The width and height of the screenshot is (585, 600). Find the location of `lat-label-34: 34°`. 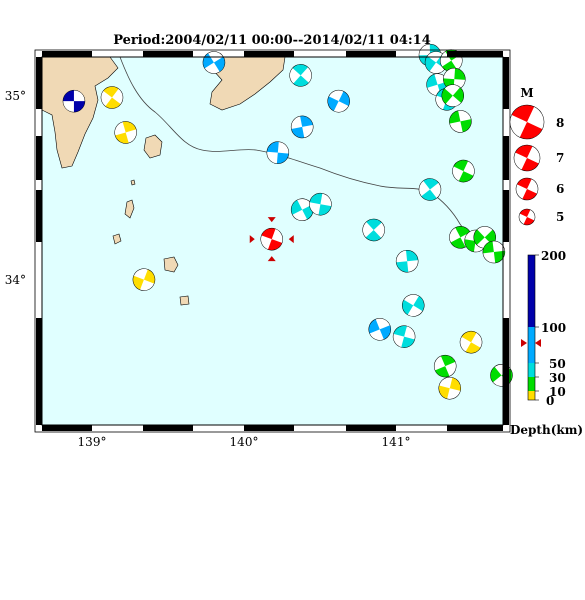

lat-label-34: 34° is located at coordinates (15, 280).